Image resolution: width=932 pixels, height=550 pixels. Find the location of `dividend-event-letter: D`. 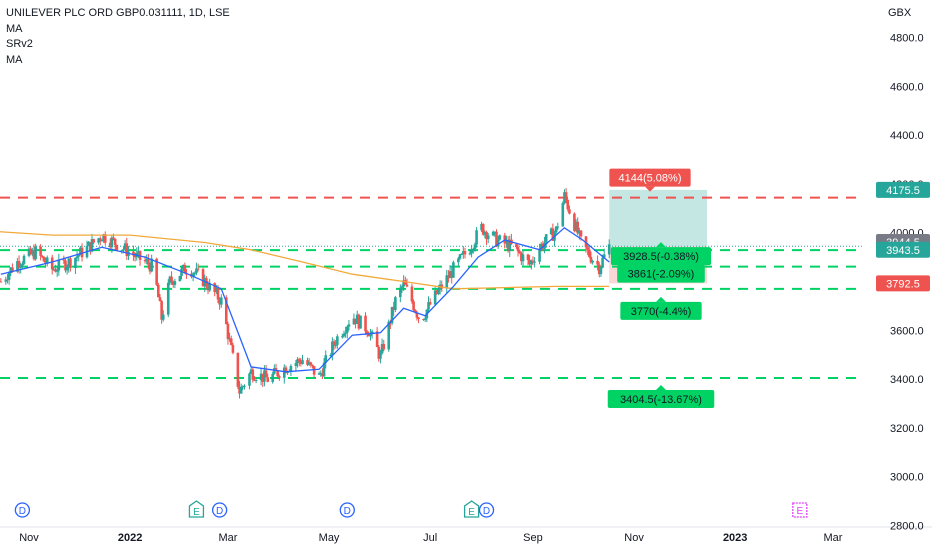

dividend-event-letter: D is located at coordinates (486, 511).